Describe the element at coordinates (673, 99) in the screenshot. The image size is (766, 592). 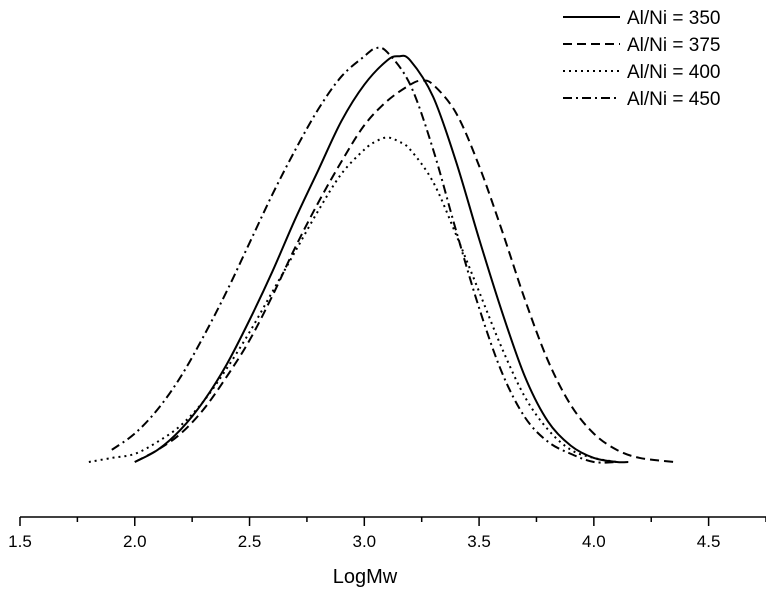
I see `legend-label: Al/Ni = 450` at that location.